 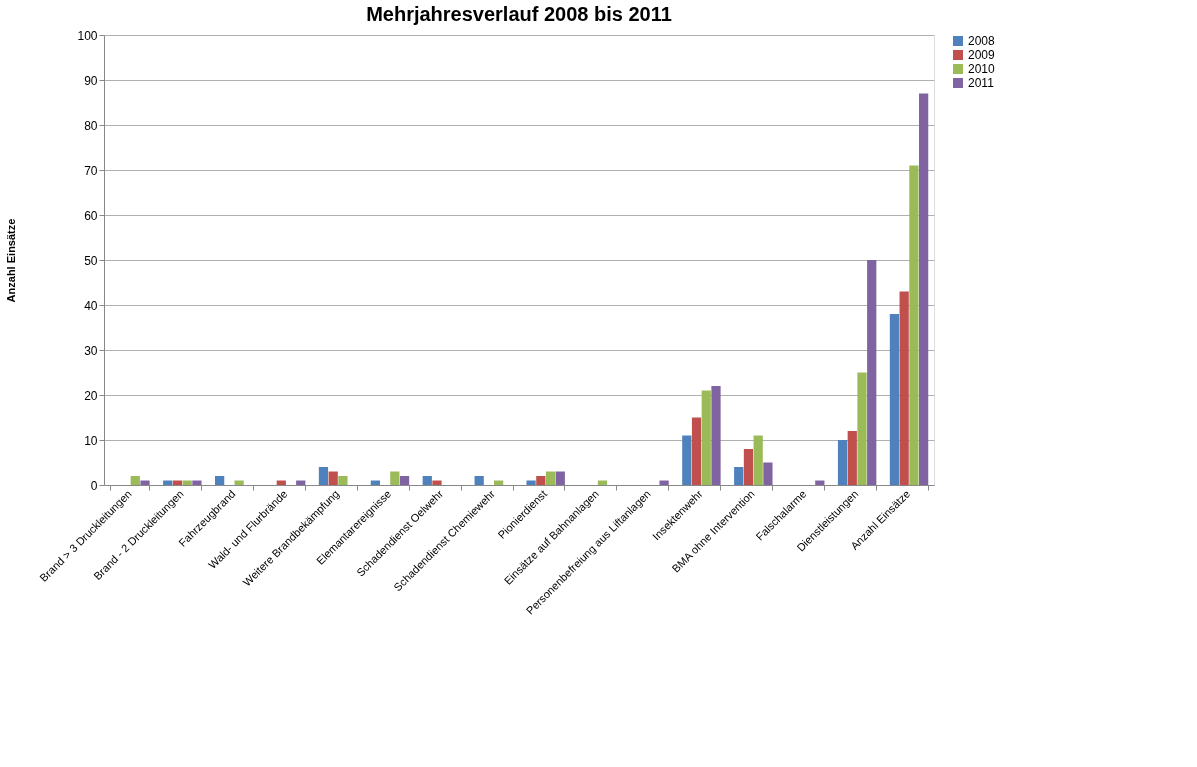 What do you see at coordinates (91, 395) in the screenshot?
I see `y-tick-label: 20` at bounding box center [91, 395].